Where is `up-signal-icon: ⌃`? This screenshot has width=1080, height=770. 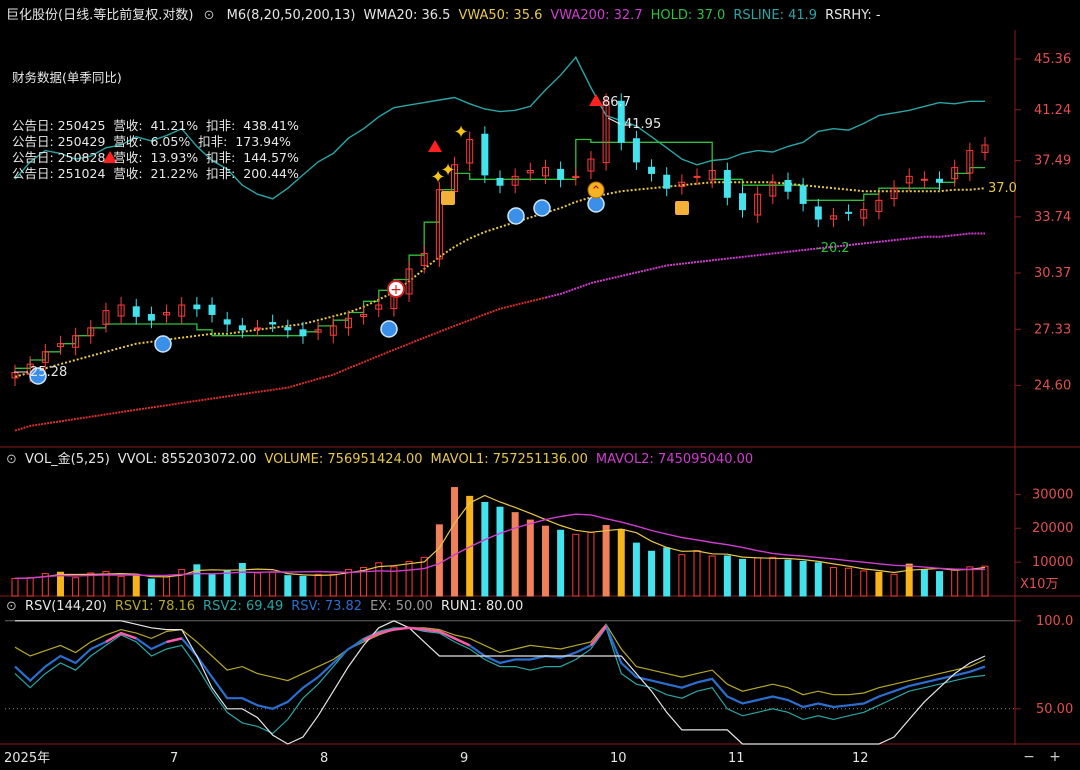 up-signal-icon: ⌃ is located at coordinates (596, 191).